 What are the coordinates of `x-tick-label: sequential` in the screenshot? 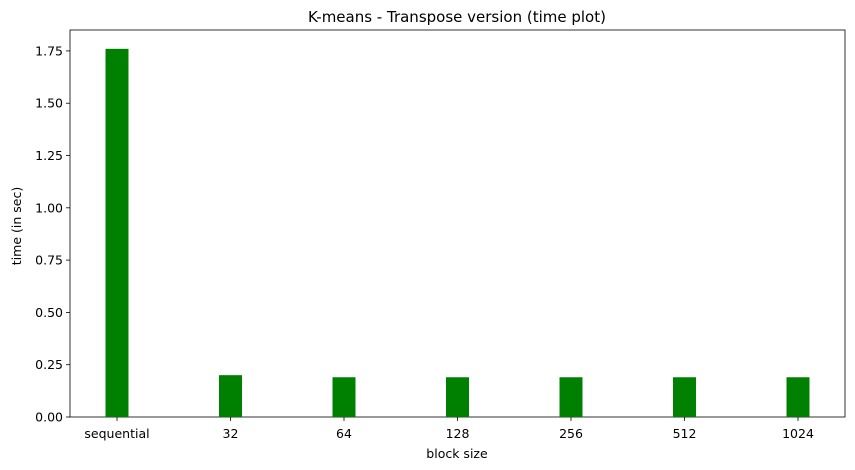 It's located at (116, 433).